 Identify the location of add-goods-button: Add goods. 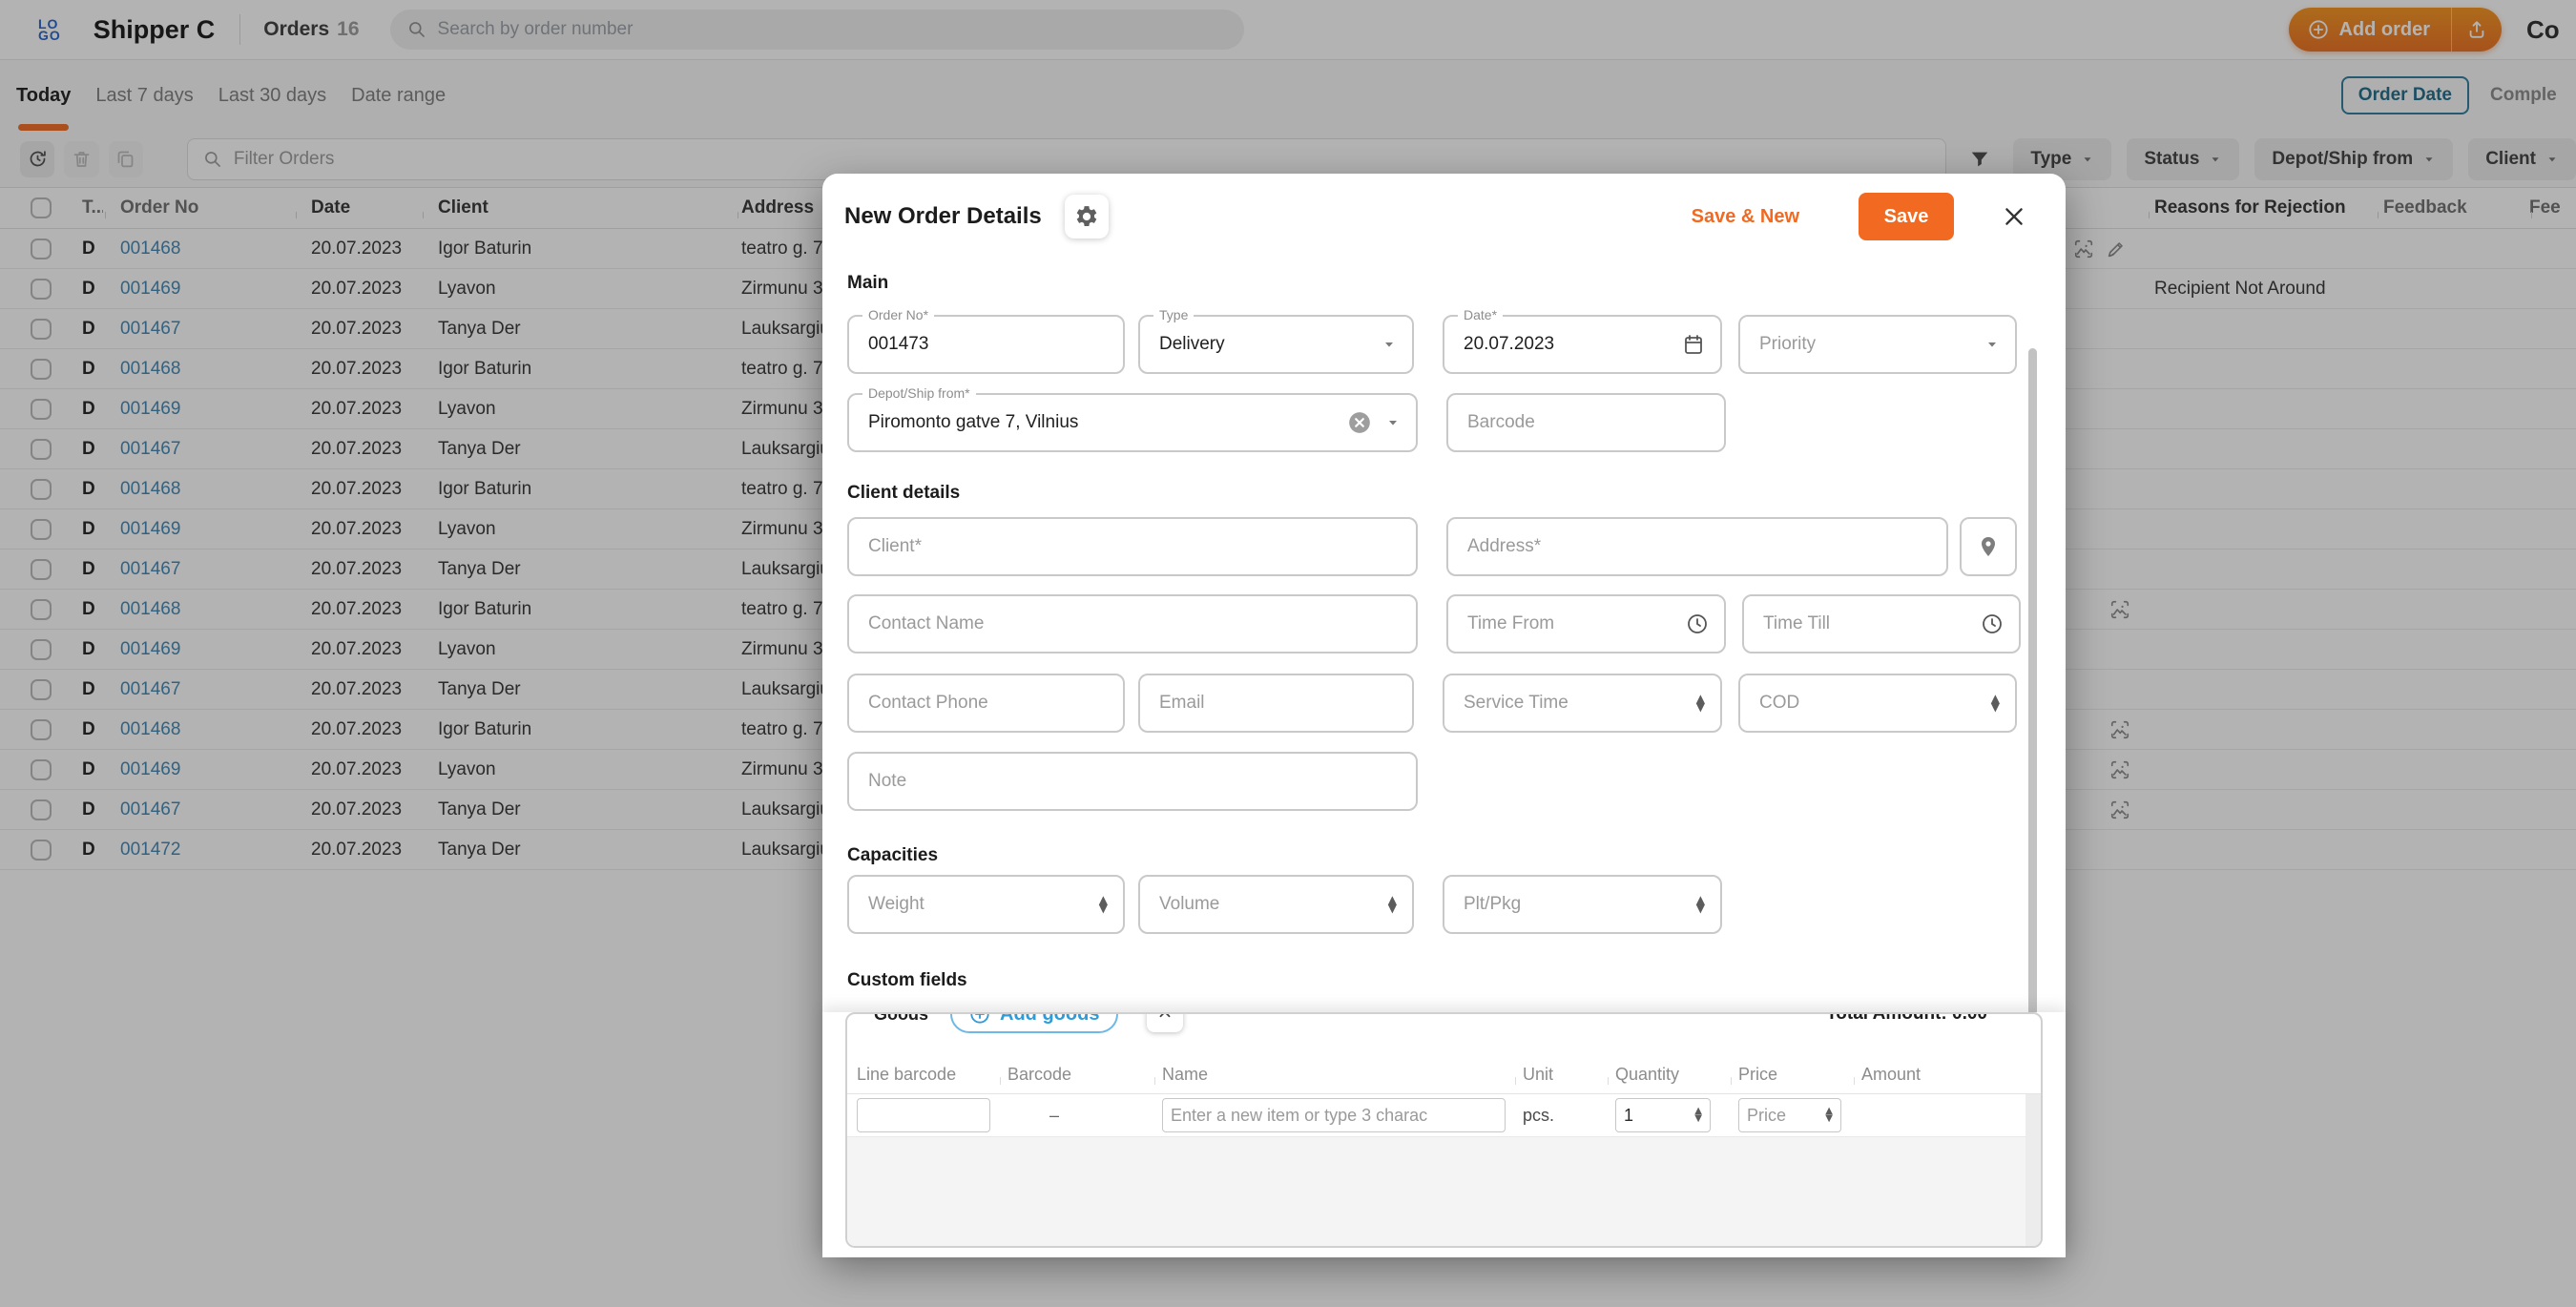
(1034, 1024).